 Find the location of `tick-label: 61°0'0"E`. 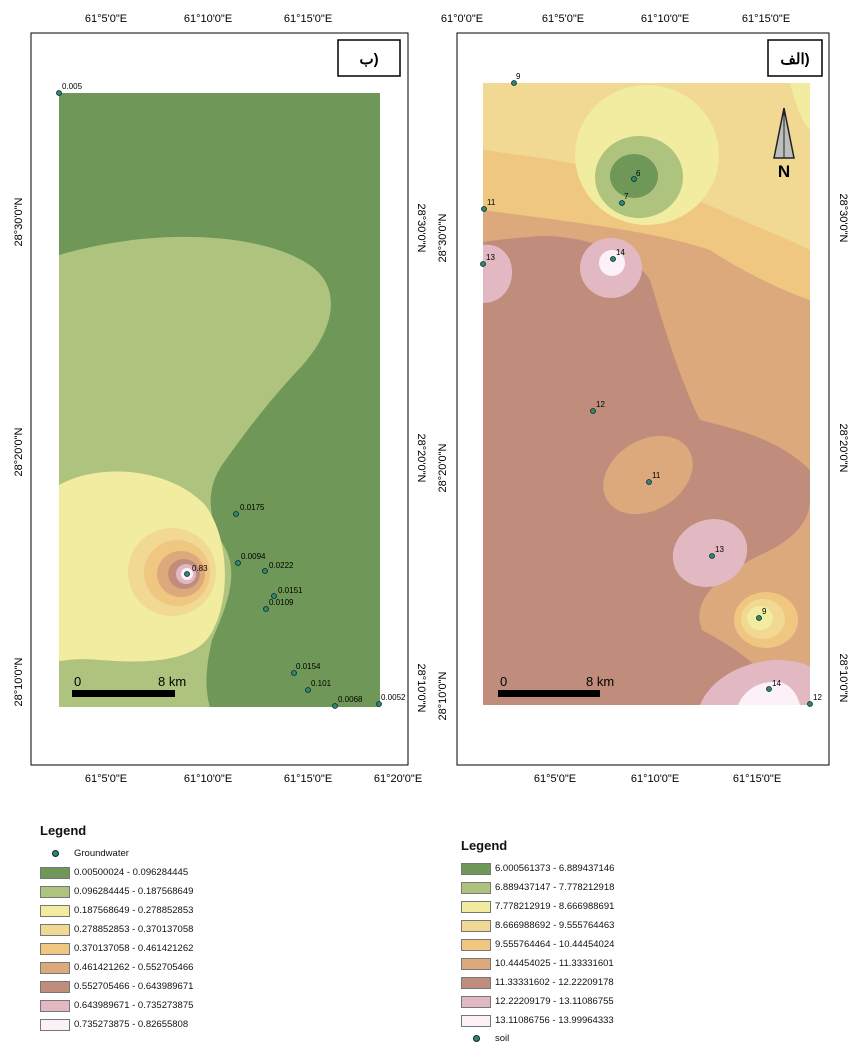

tick-label: 61°0'0"E is located at coordinates (462, 19).